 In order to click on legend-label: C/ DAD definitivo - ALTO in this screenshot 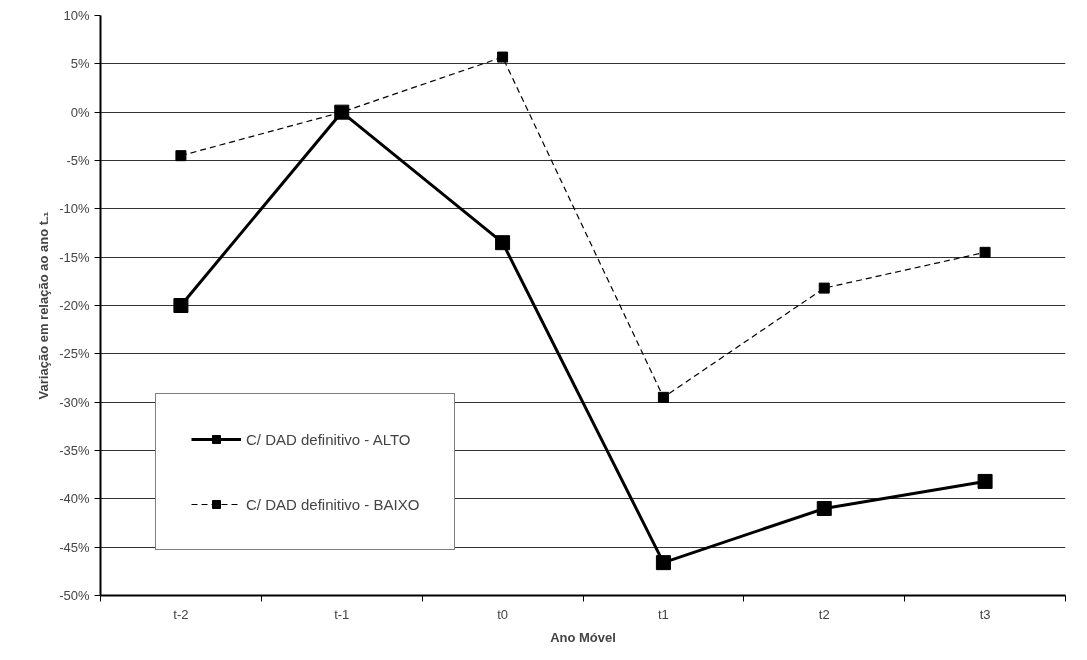, I will do `click(328, 439)`.